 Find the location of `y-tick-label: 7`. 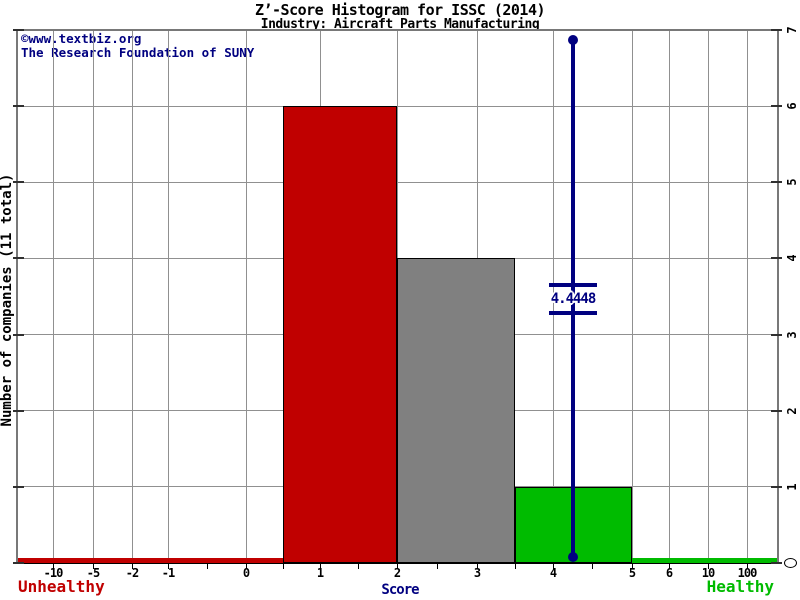

y-tick-label: 7 is located at coordinates (792, 30).